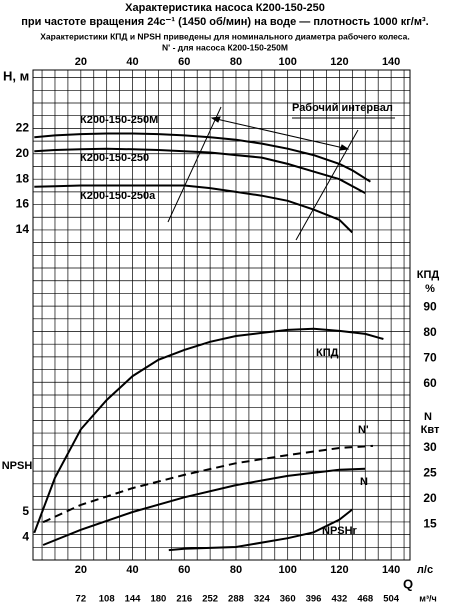 The width and height of the screenshot is (450, 606). What do you see at coordinates (391, 62) in the screenshot?
I see `x-tick-label-top: 140` at bounding box center [391, 62].